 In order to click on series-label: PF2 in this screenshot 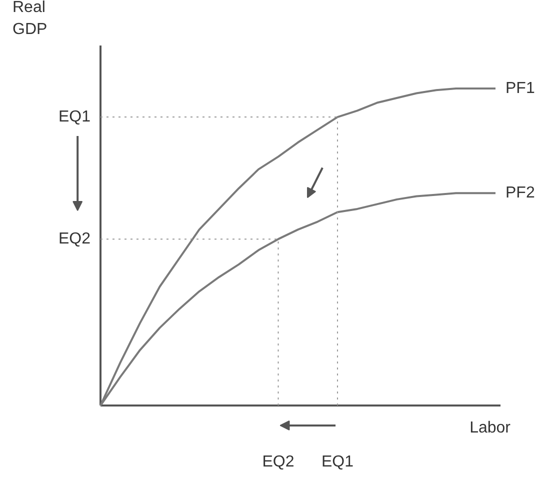, I will do `click(520, 193)`.